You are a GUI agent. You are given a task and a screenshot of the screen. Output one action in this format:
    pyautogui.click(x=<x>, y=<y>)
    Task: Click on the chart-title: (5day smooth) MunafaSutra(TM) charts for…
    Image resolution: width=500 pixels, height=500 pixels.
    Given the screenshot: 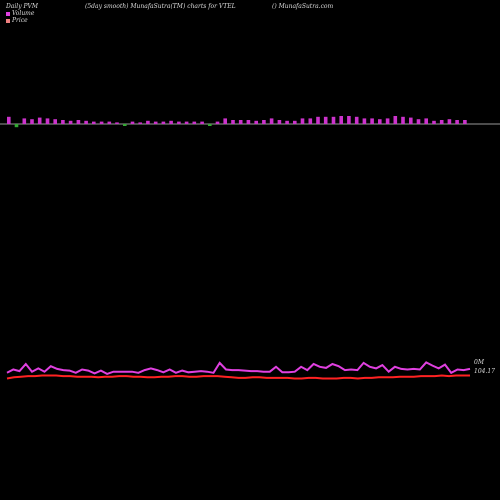 What is the action you would take?
    pyautogui.click(x=160, y=6)
    